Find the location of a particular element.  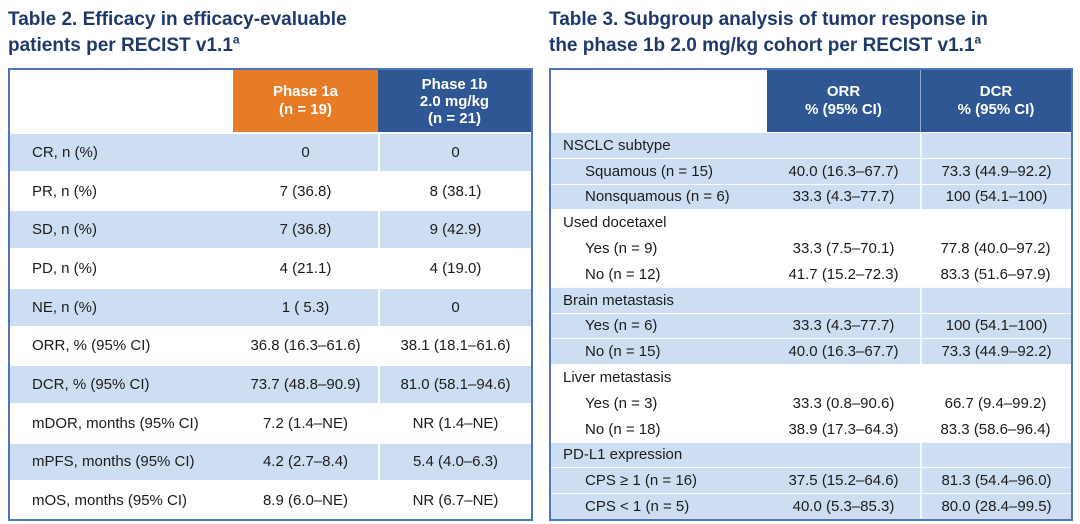

group-header-row-nsclc-subtype: NSCLC subtype is located at coordinates (811, 145).